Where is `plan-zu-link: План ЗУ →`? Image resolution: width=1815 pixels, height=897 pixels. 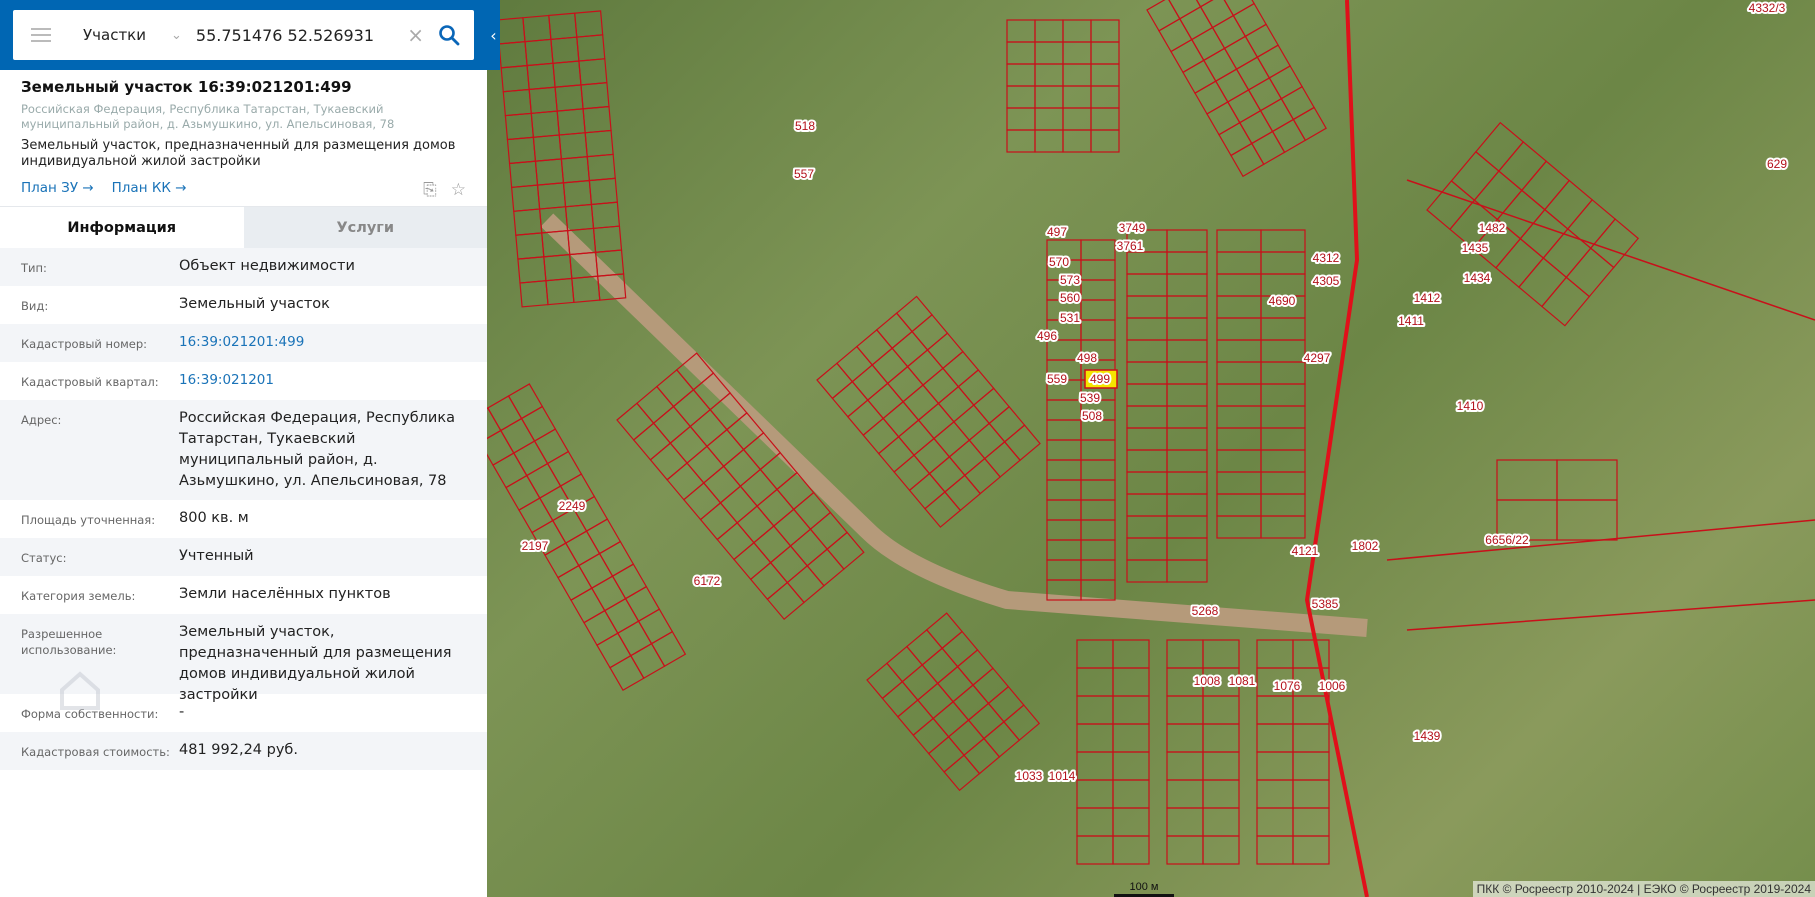 plan-zu-link: План ЗУ → is located at coordinates (57, 188).